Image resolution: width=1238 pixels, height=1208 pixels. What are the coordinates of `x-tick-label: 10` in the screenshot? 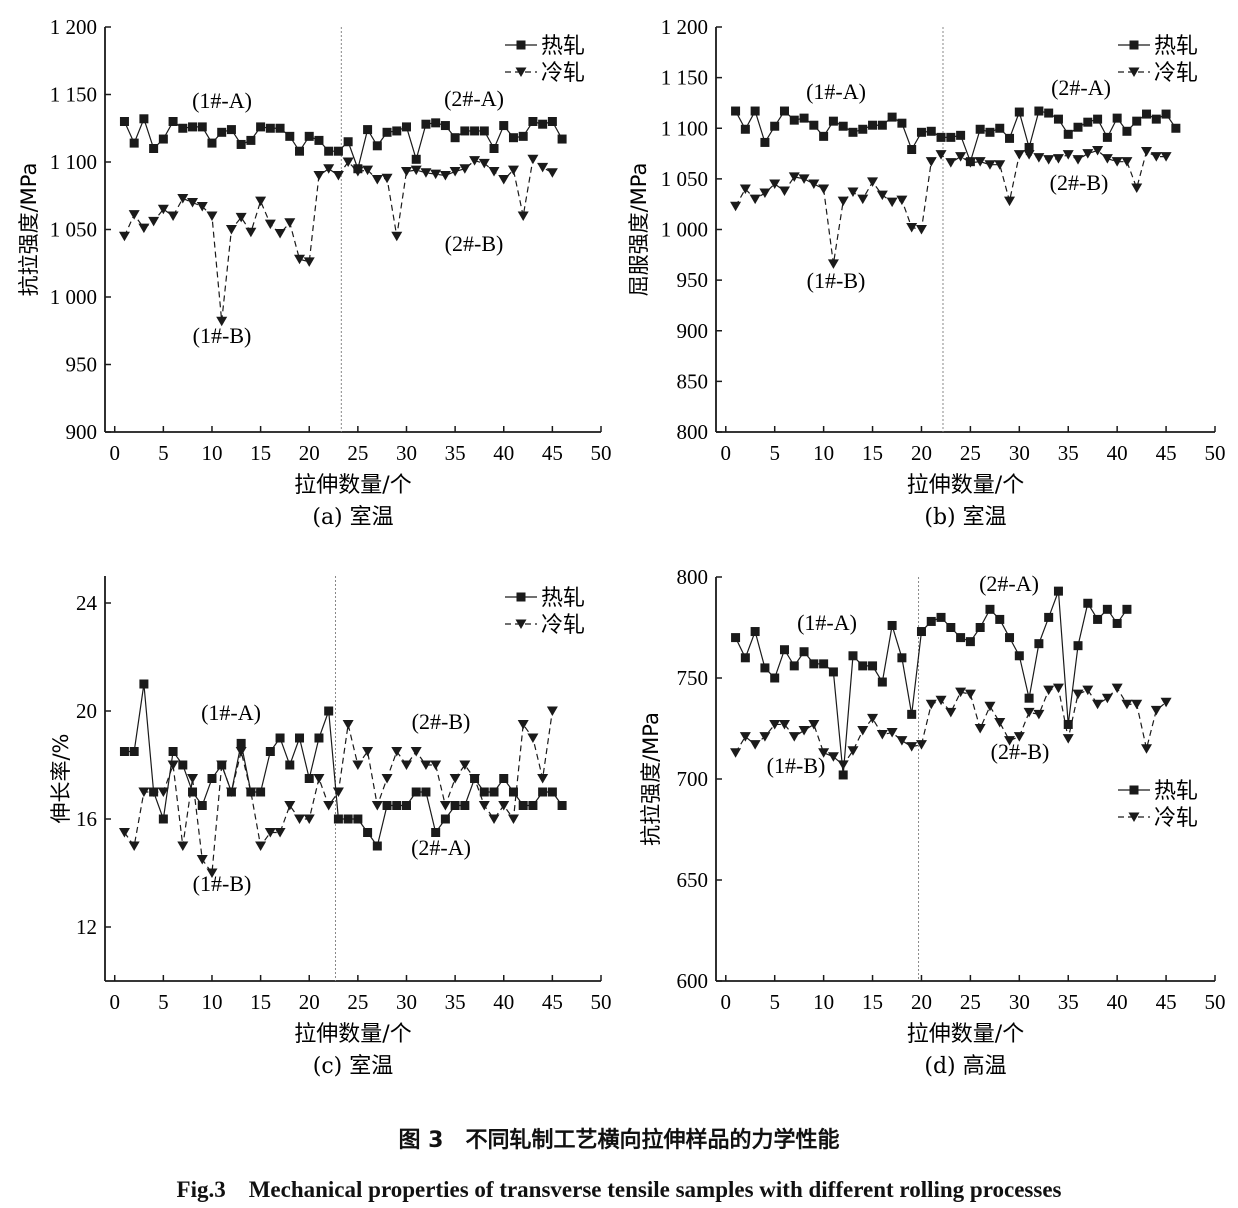 It's located at (211, 453).